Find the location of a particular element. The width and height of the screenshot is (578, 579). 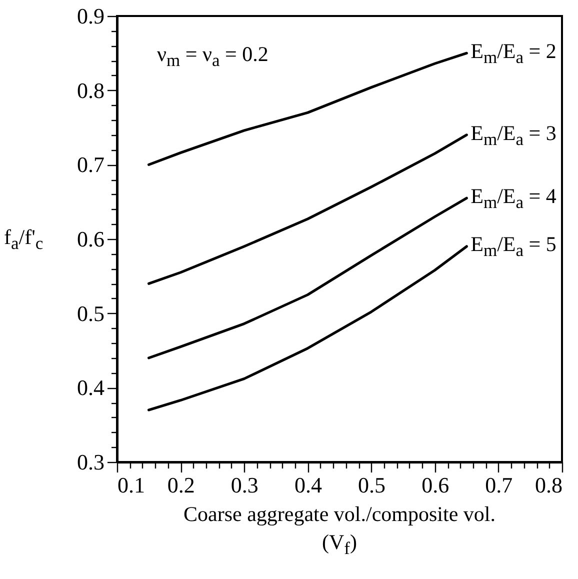

x-tick-label: 0.2 is located at coordinates (181, 485).